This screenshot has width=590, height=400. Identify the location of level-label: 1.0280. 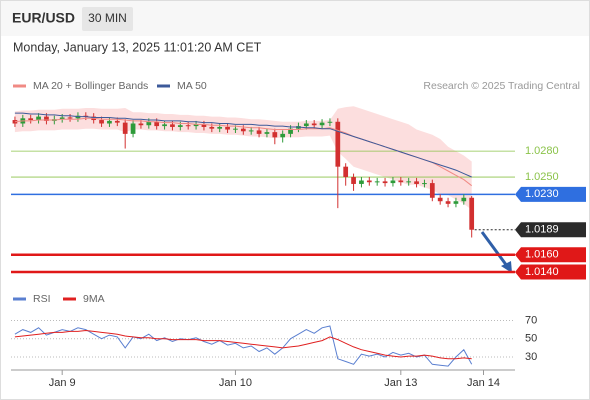
(542, 151).